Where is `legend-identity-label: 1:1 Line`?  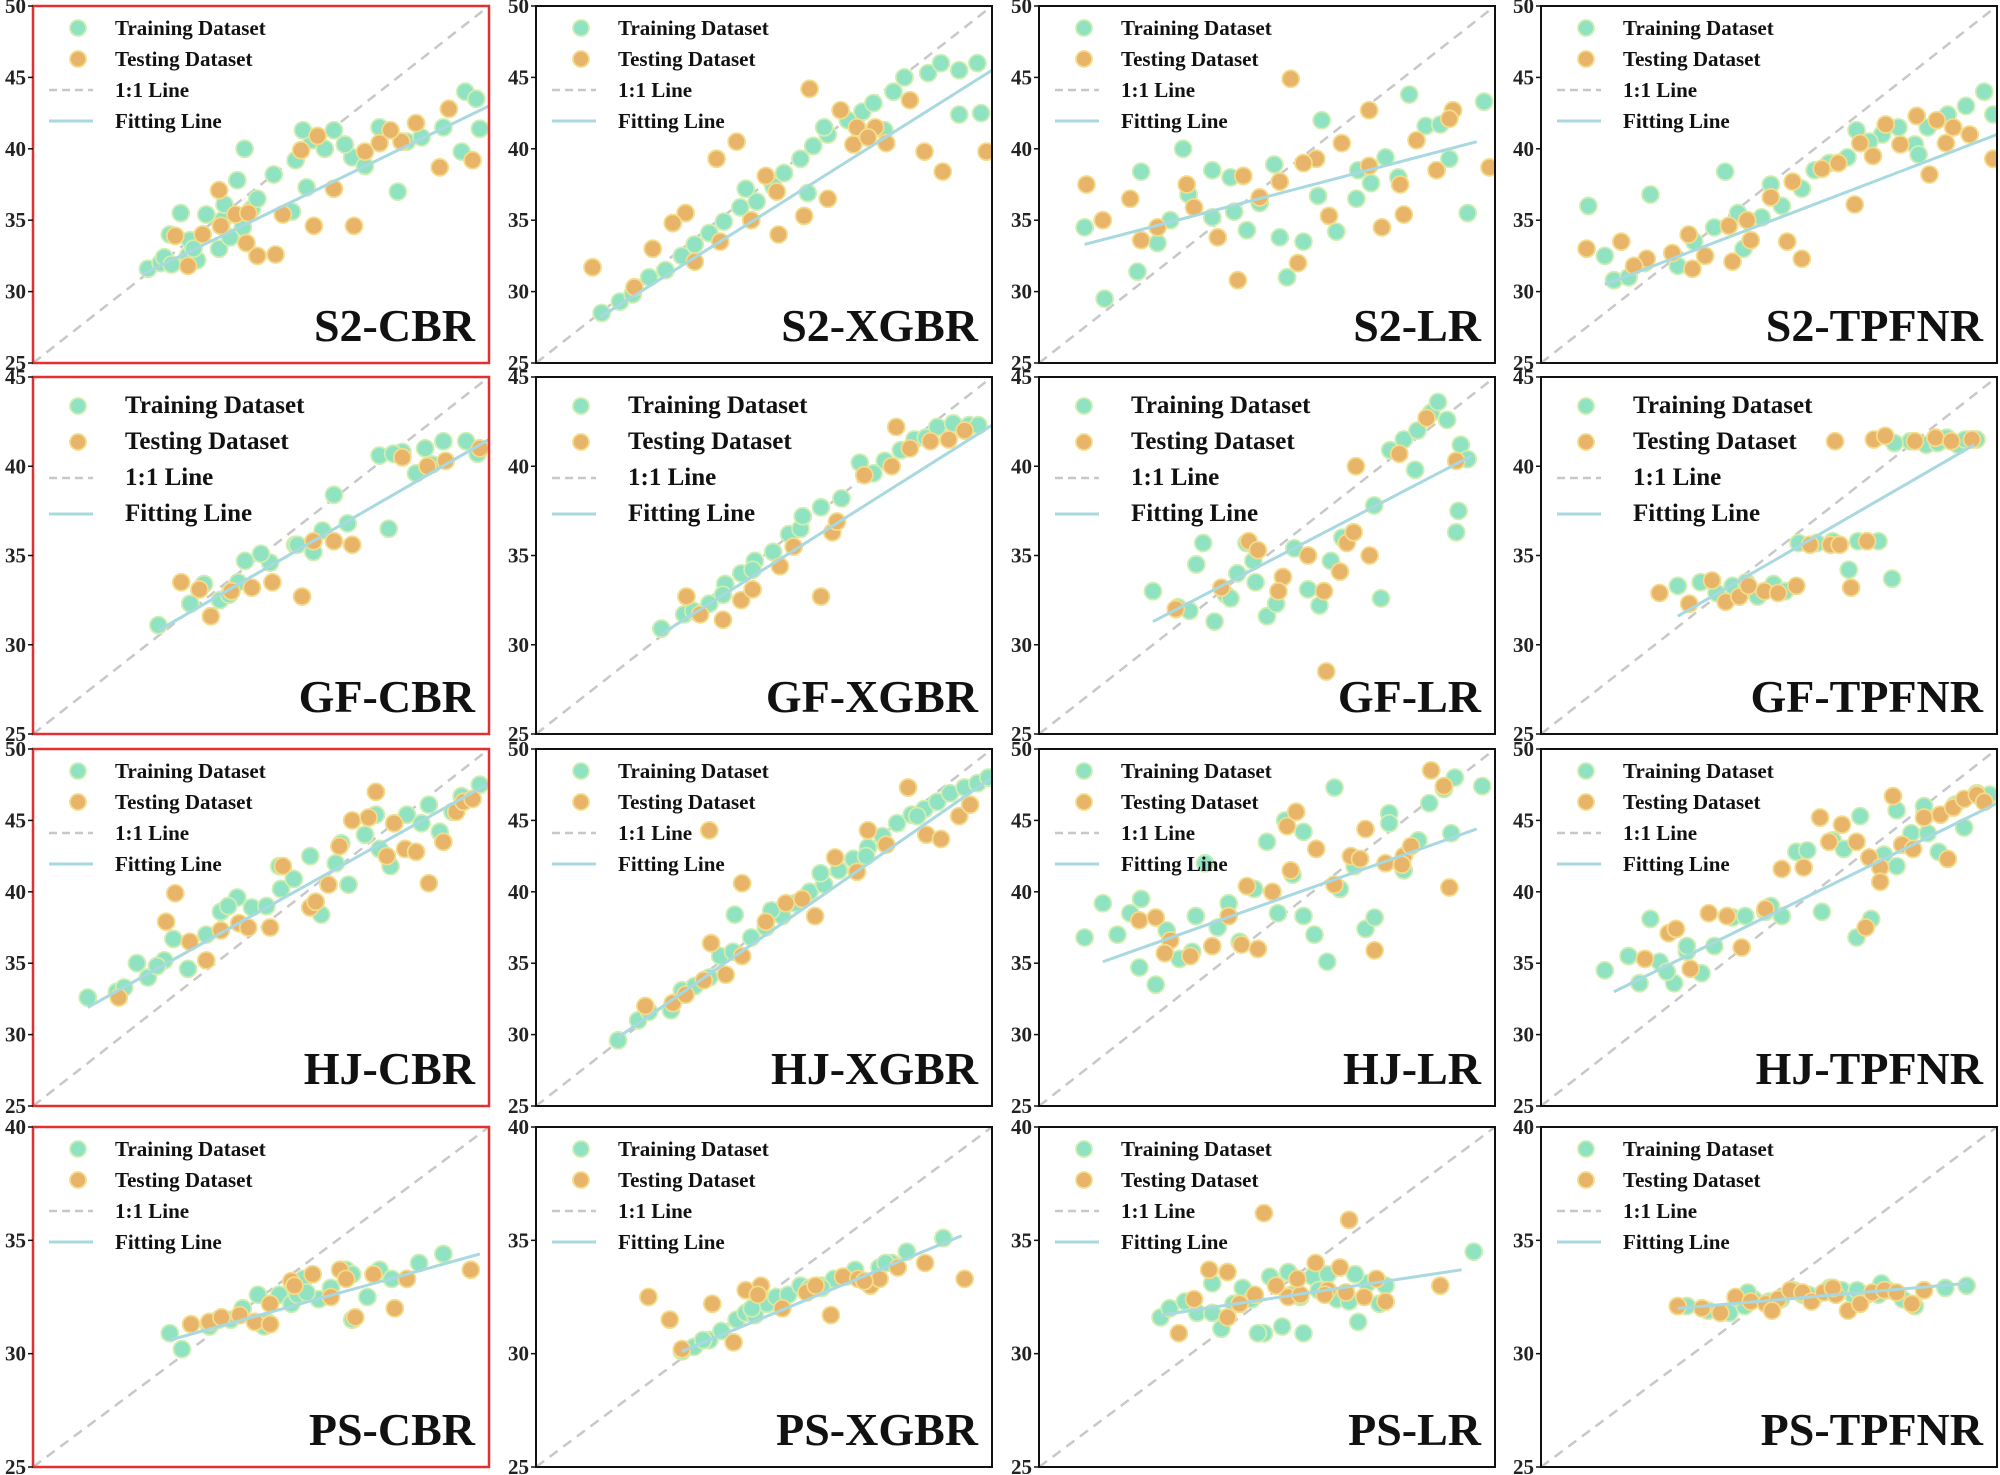
legend-identity-label: 1:1 Line is located at coordinates (1158, 833).